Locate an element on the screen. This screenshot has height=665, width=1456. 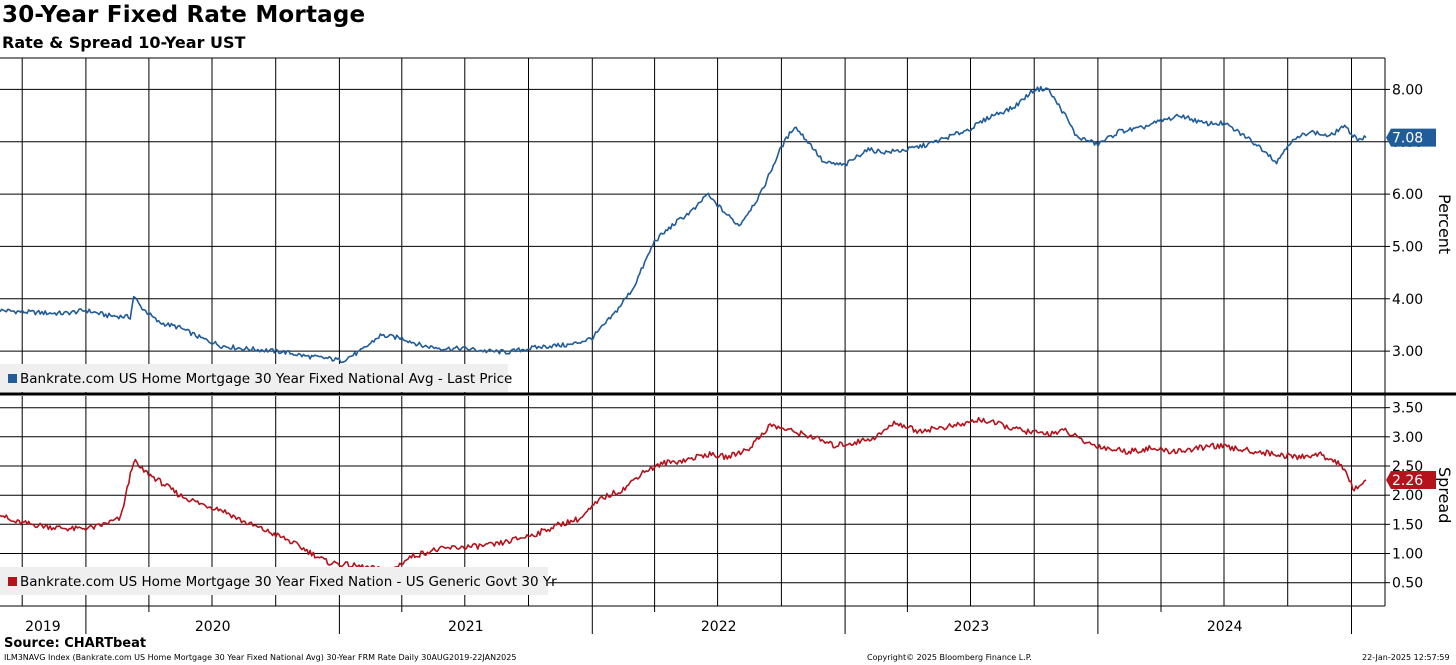
y-tick-label: 1.50 is located at coordinates (1407, 525).